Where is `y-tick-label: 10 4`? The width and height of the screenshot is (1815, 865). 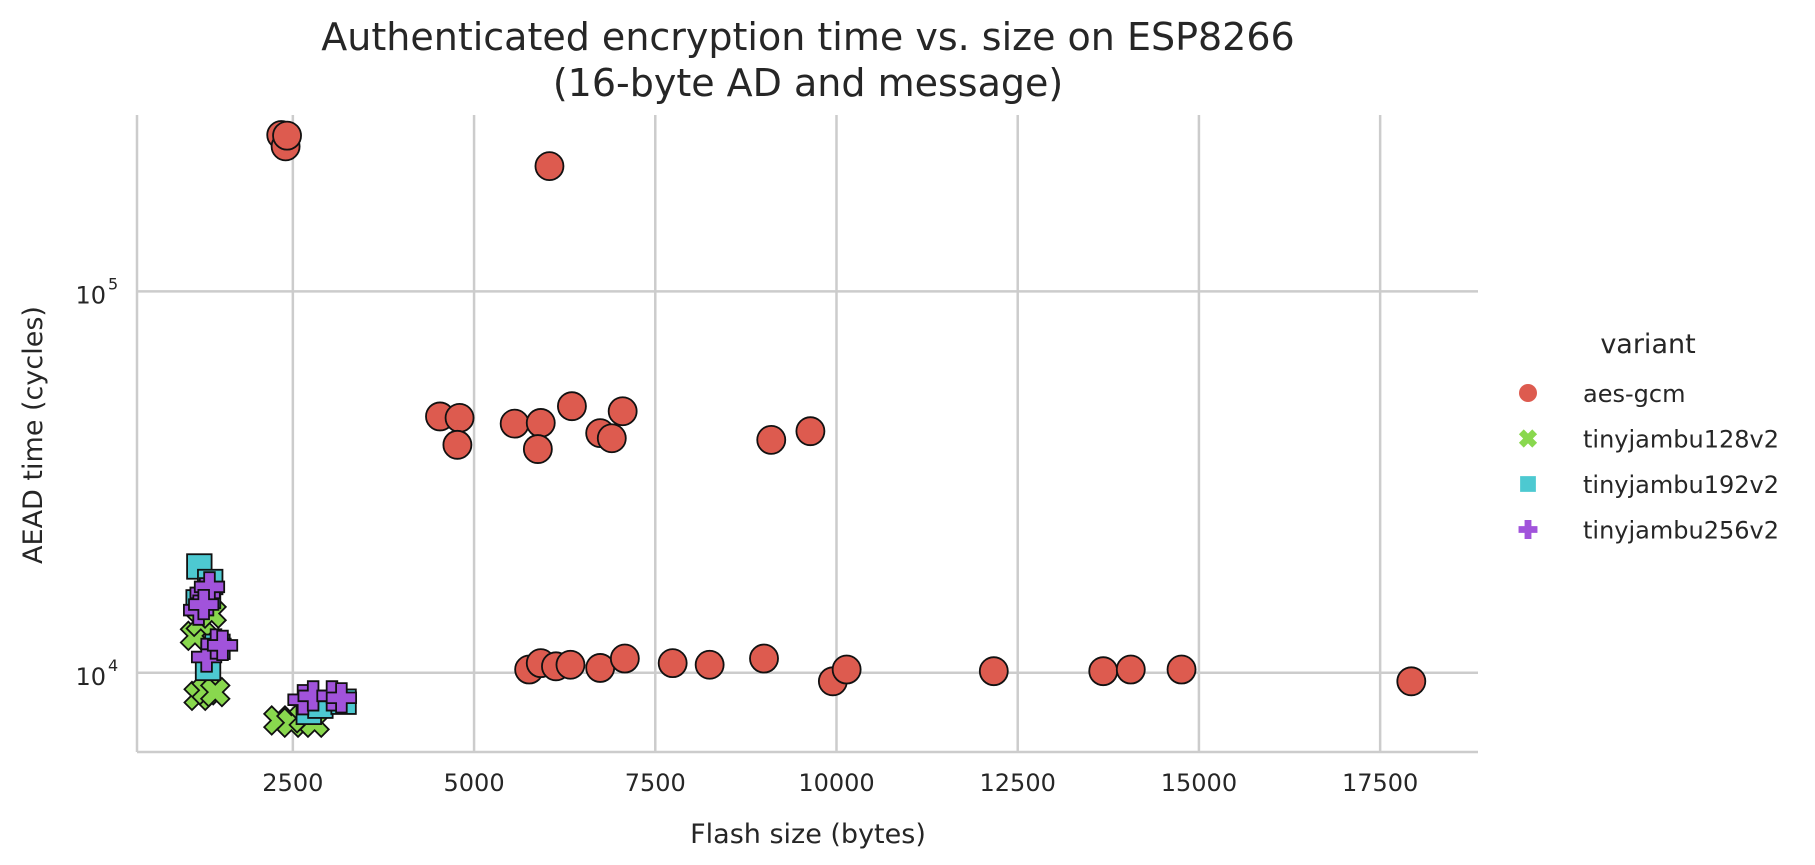 y-tick-label: 10 4 is located at coordinates (96, 673).